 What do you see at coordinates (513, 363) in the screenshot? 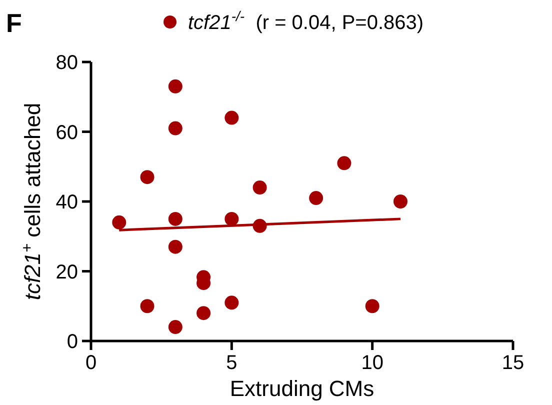
I see `x-tick-label: 15` at bounding box center [513, 363].